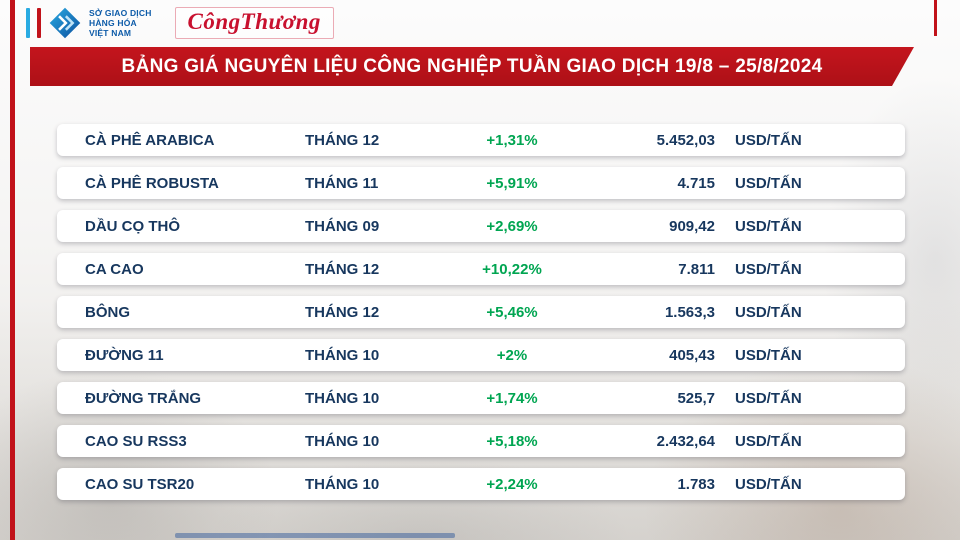  What do you see at coordinates (935, 18) in the screenshot?
I see `top-right-accent-stripe` at bounding box center [935, 18].